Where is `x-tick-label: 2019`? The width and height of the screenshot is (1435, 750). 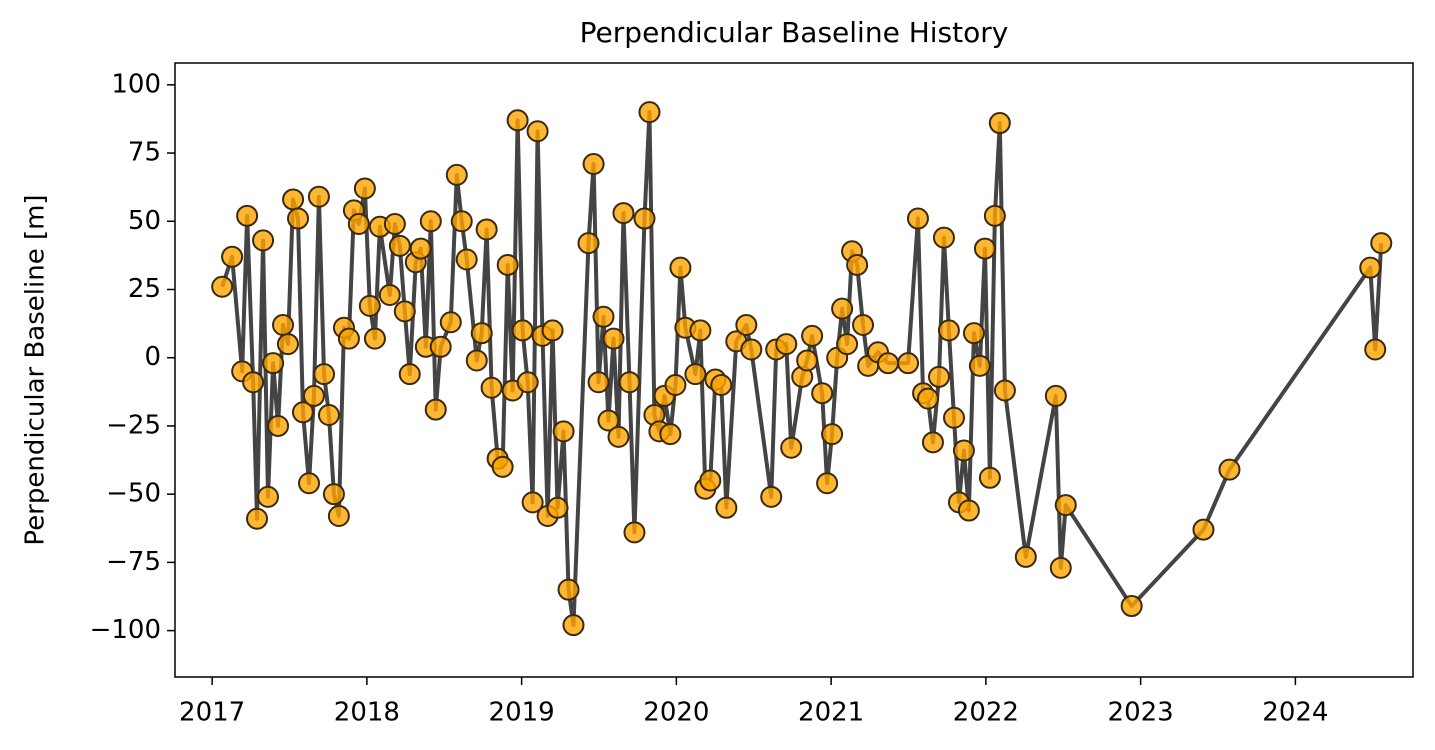
x-tick-label: 2019 is located at coordinates (522, 713).